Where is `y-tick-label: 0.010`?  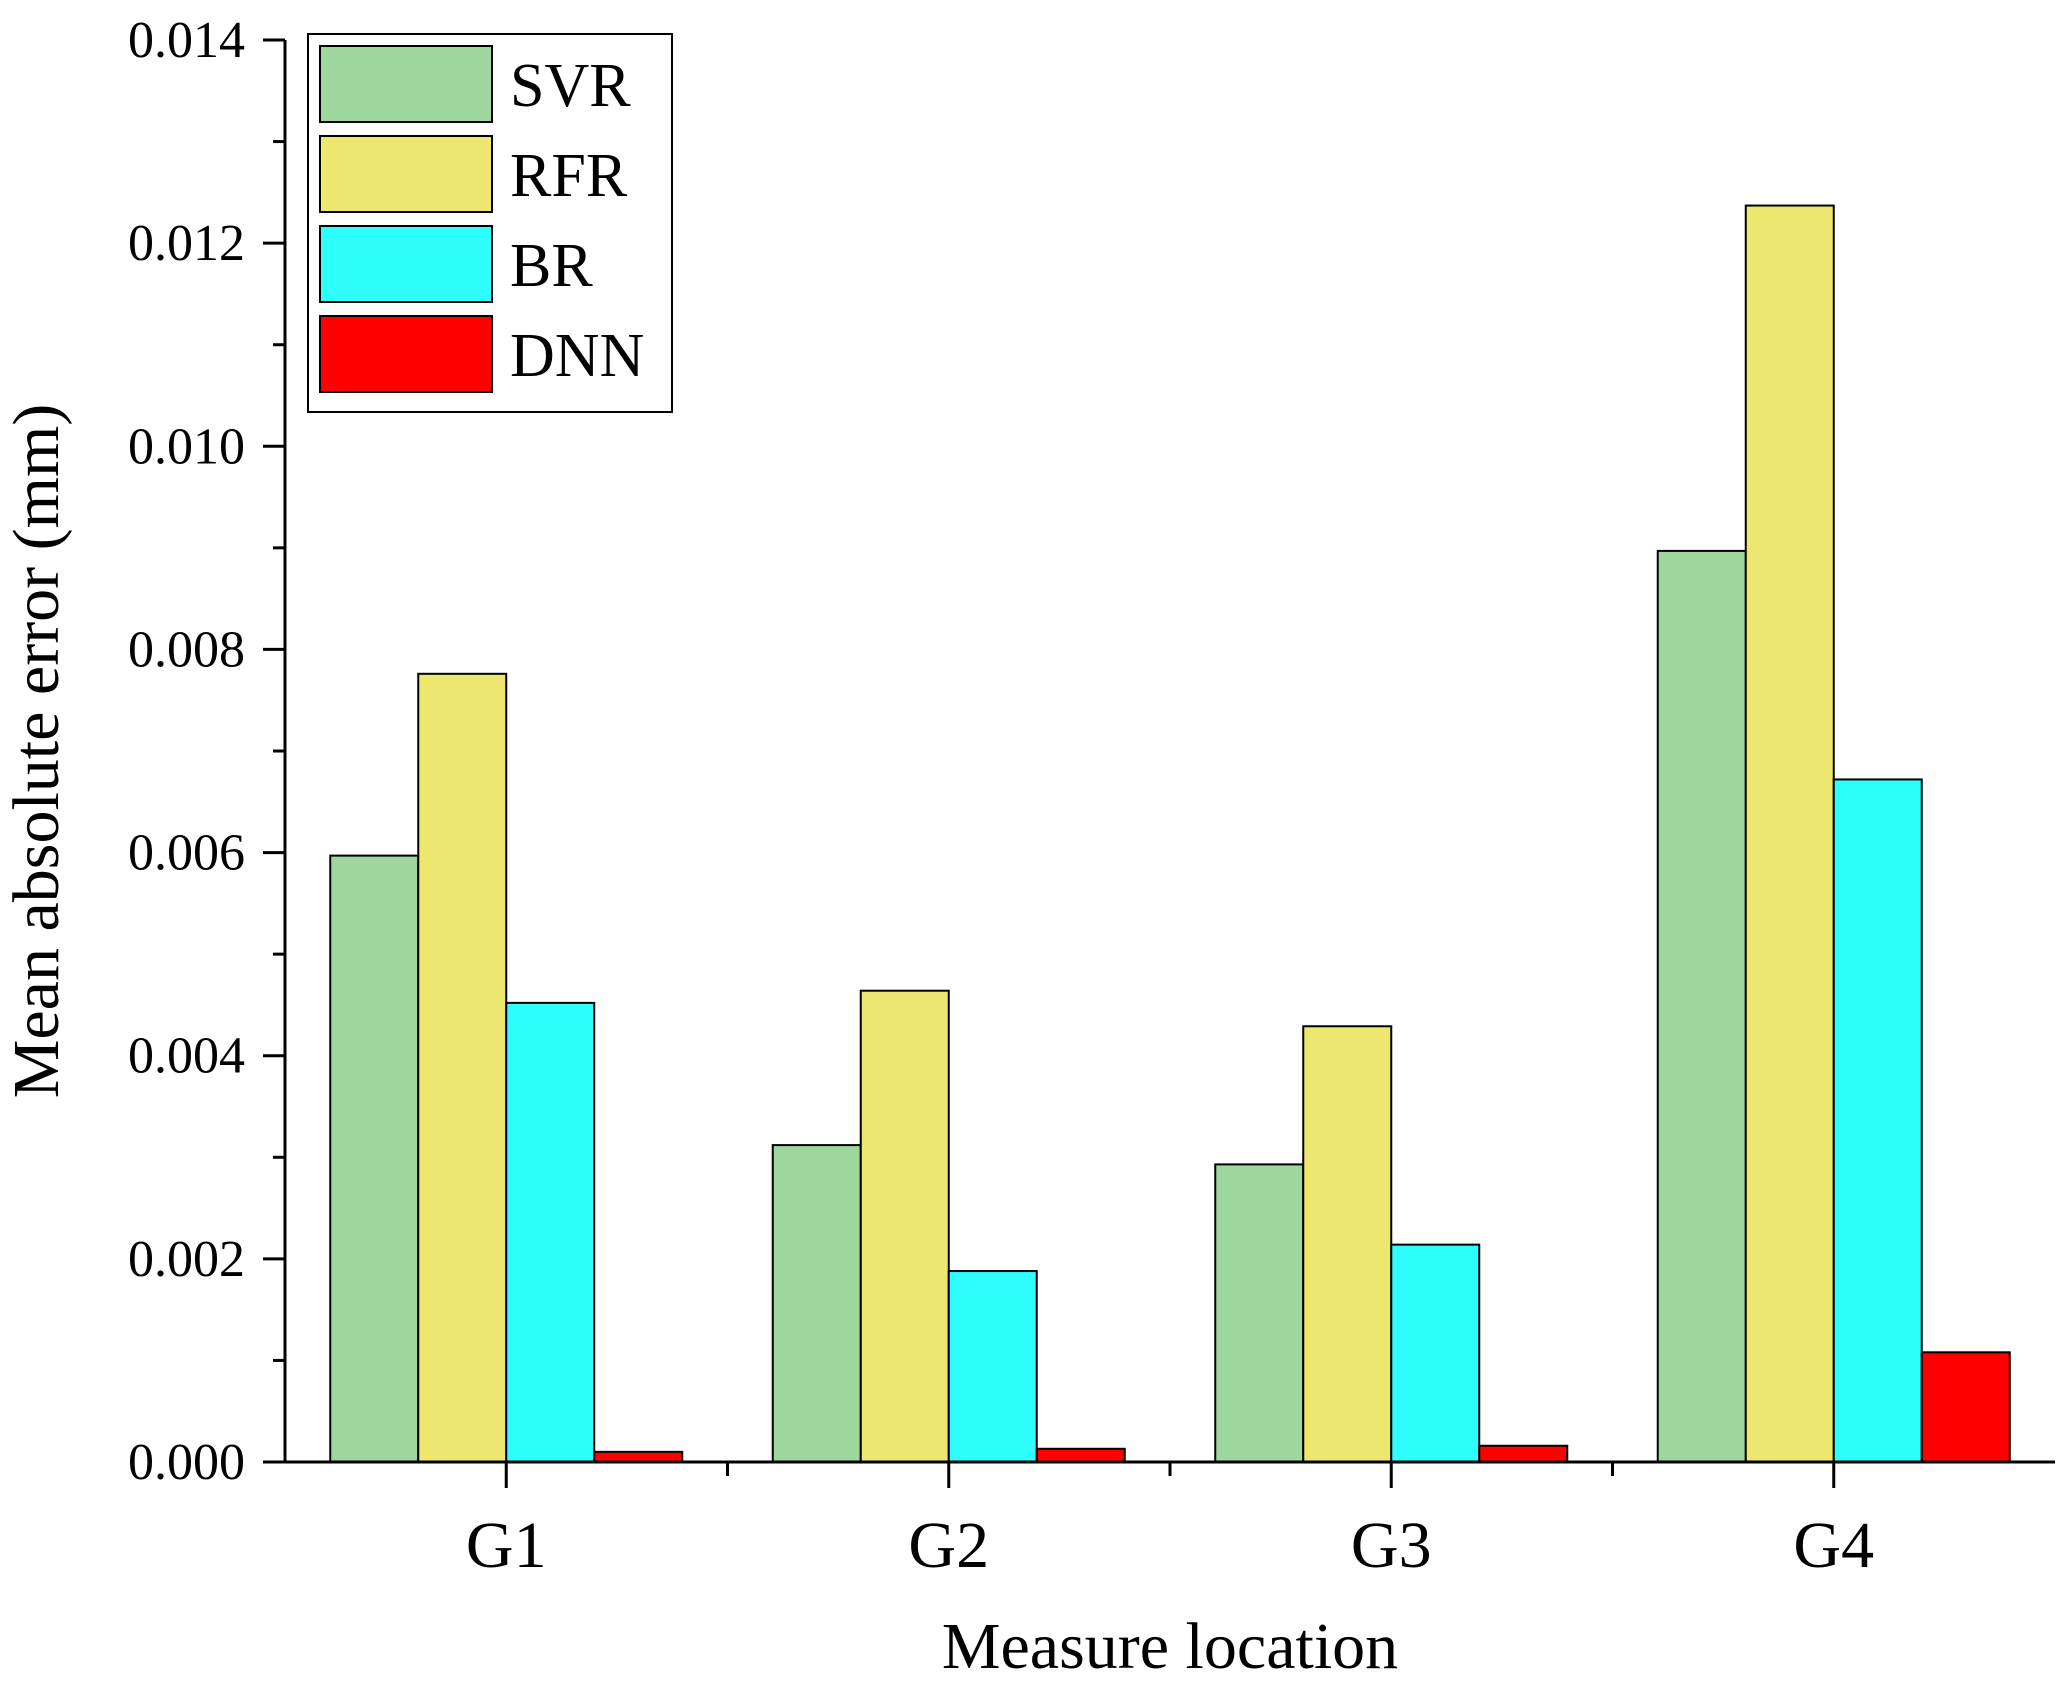
y-tick-label: 0.010 is located at coordinates (186, 446).